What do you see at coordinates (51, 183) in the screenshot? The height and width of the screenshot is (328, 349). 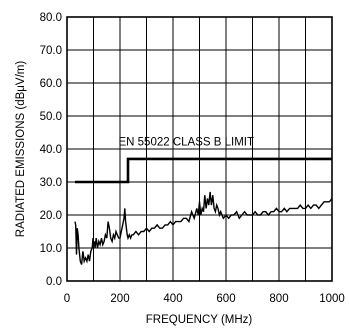 I see `y-tick-label: 30.0` at bounding box center [51, 183].